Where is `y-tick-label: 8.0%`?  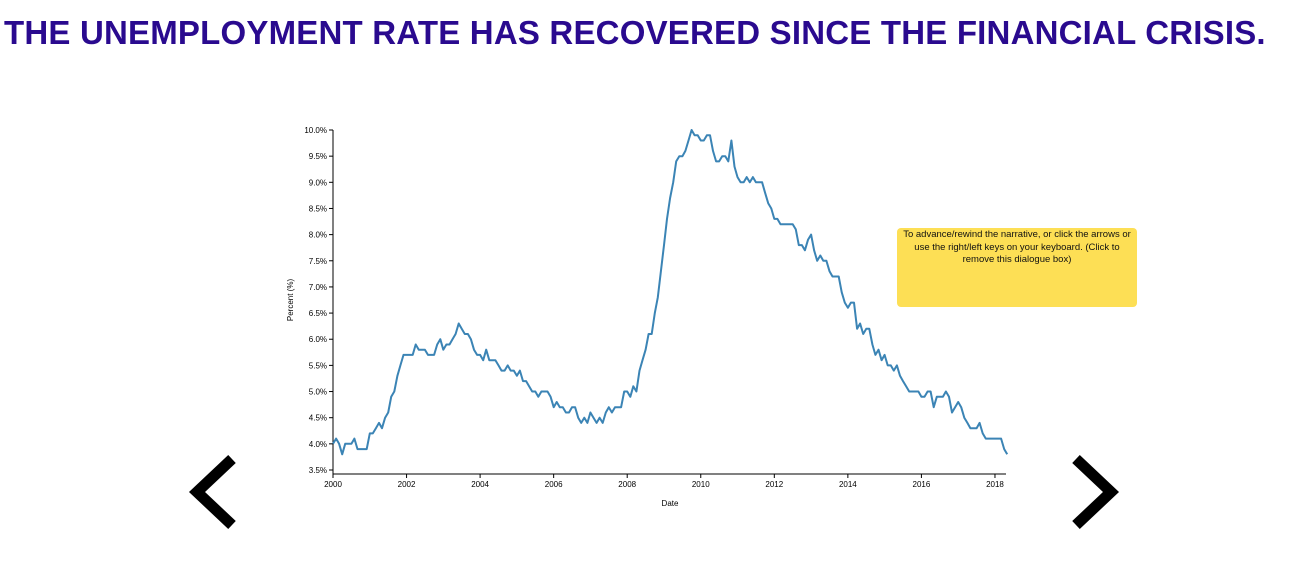
y-tick-label: 8.0% is located at coordinates (318, 235).